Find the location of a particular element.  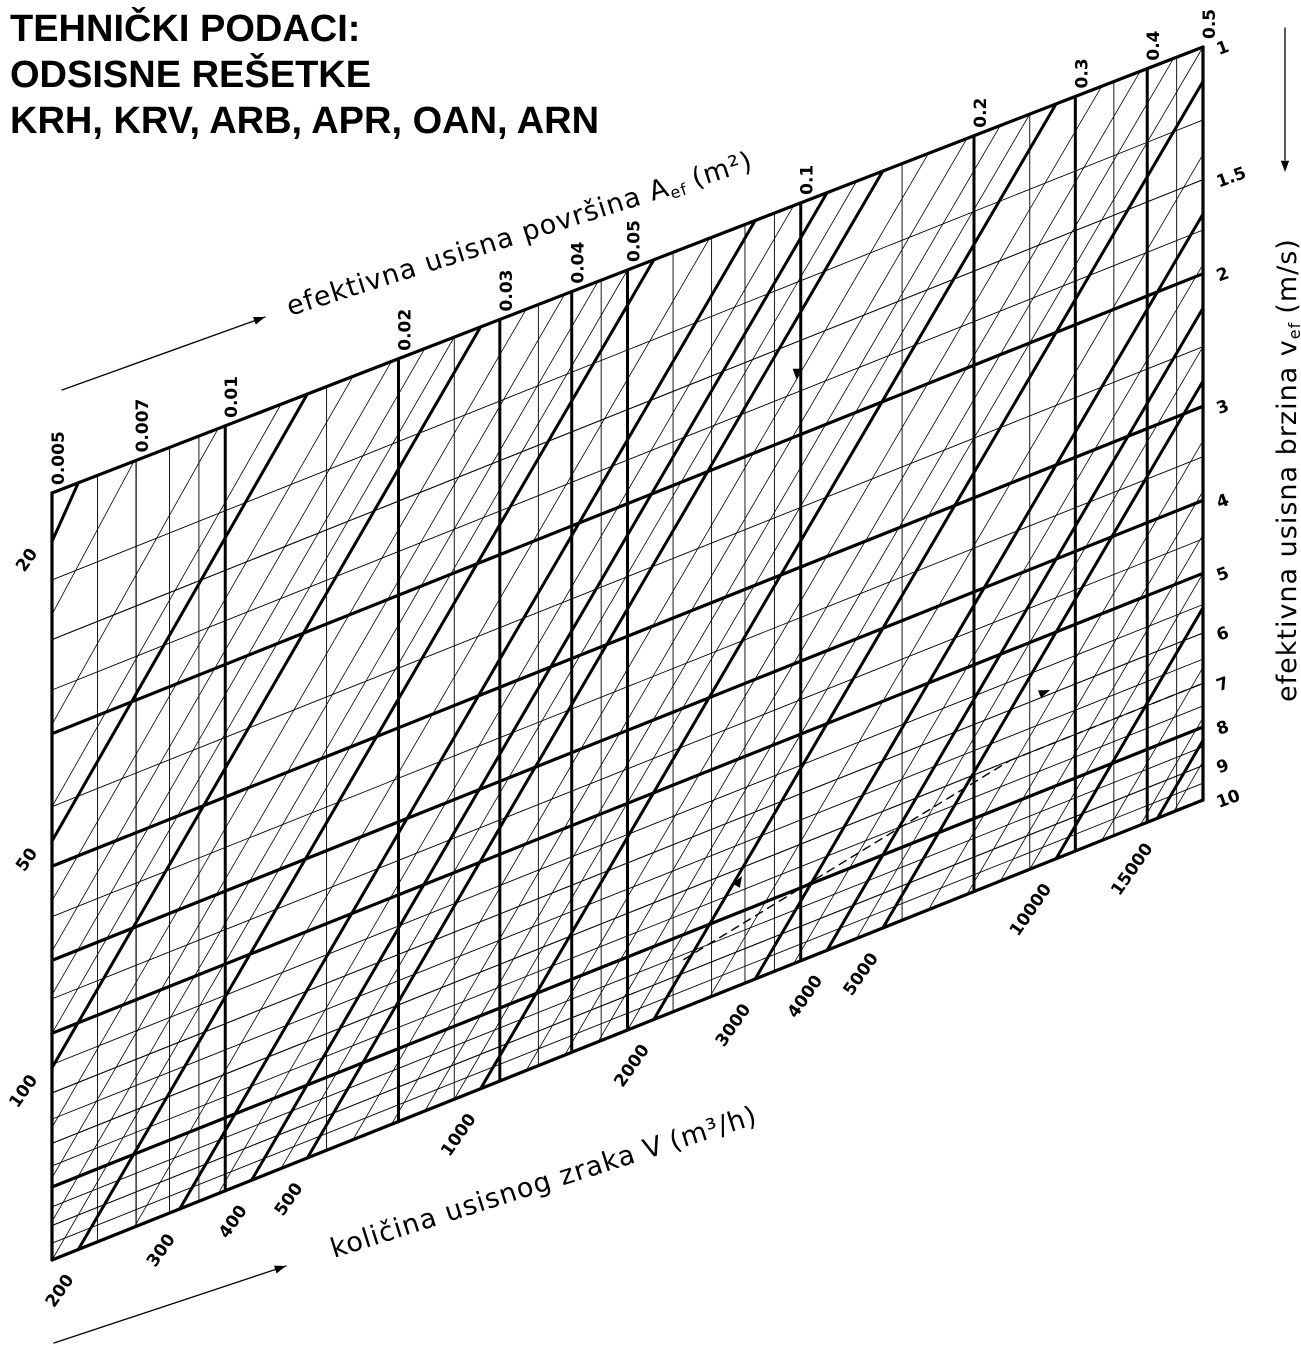

airflow-tick-label: 20 is located at coordinates (27, 560).